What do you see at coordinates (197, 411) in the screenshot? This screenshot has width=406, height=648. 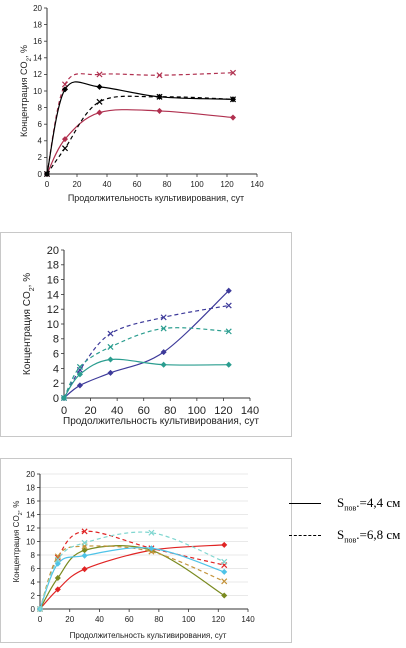 I see `x-tick-label: 100` at bounding box center [197, 411].